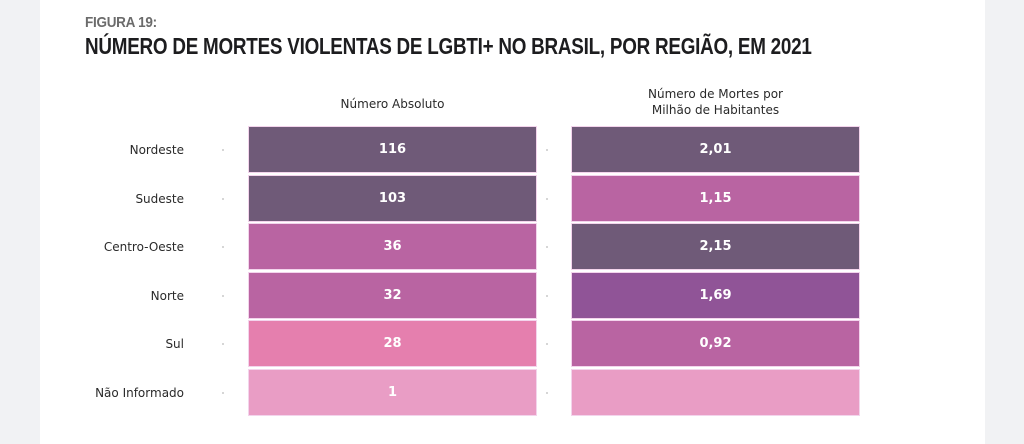 The image size is (1024, 444). I want to click on heatmap-cell: 1,69, so click(715, 295).